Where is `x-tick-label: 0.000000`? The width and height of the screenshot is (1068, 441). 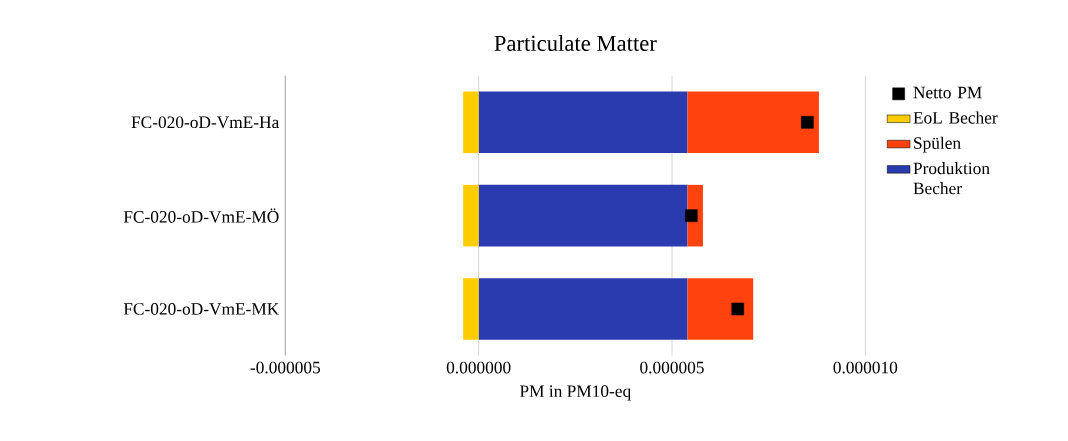
x-tick-label: 0.000000 is located at coordinates (478, 367).